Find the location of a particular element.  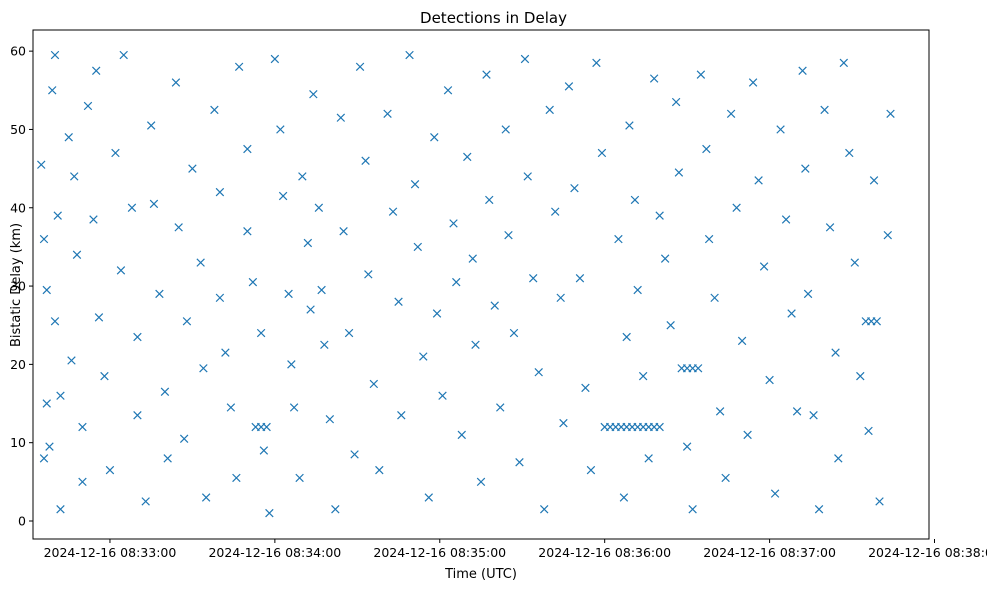

y-axis-ticks: 0 10 20 30 40 50 60 is located at coordinates (21, 286).